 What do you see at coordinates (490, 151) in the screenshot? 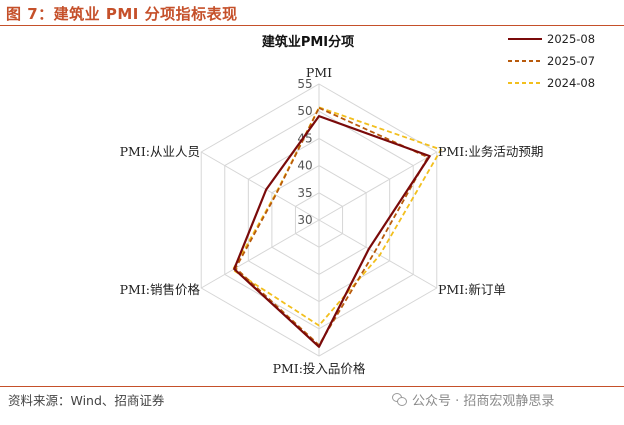
I see `axis-label: PMI:业务活动预期` at bounding box center [490, 151].